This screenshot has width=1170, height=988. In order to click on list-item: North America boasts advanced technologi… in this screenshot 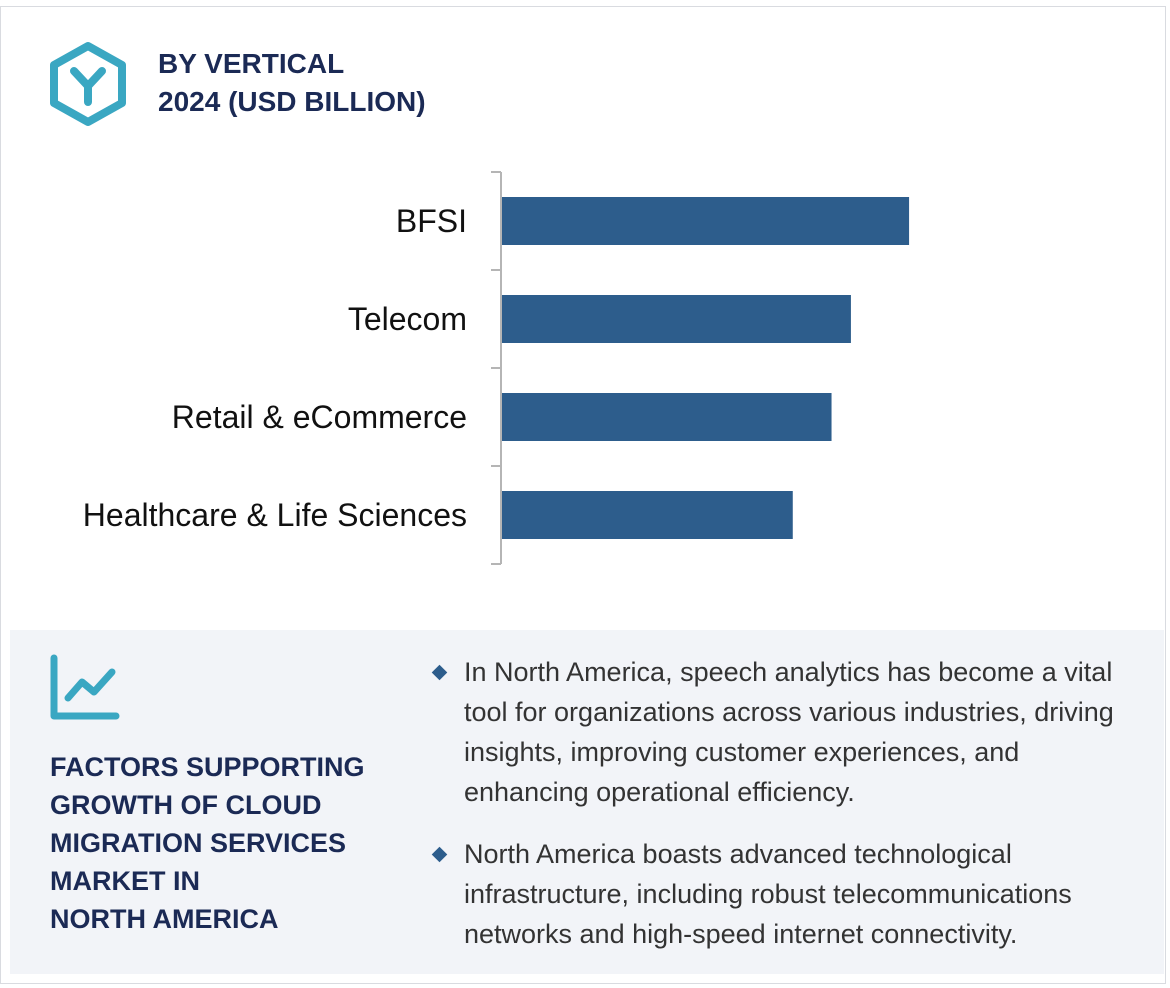, I will do `click(786, 894)`.